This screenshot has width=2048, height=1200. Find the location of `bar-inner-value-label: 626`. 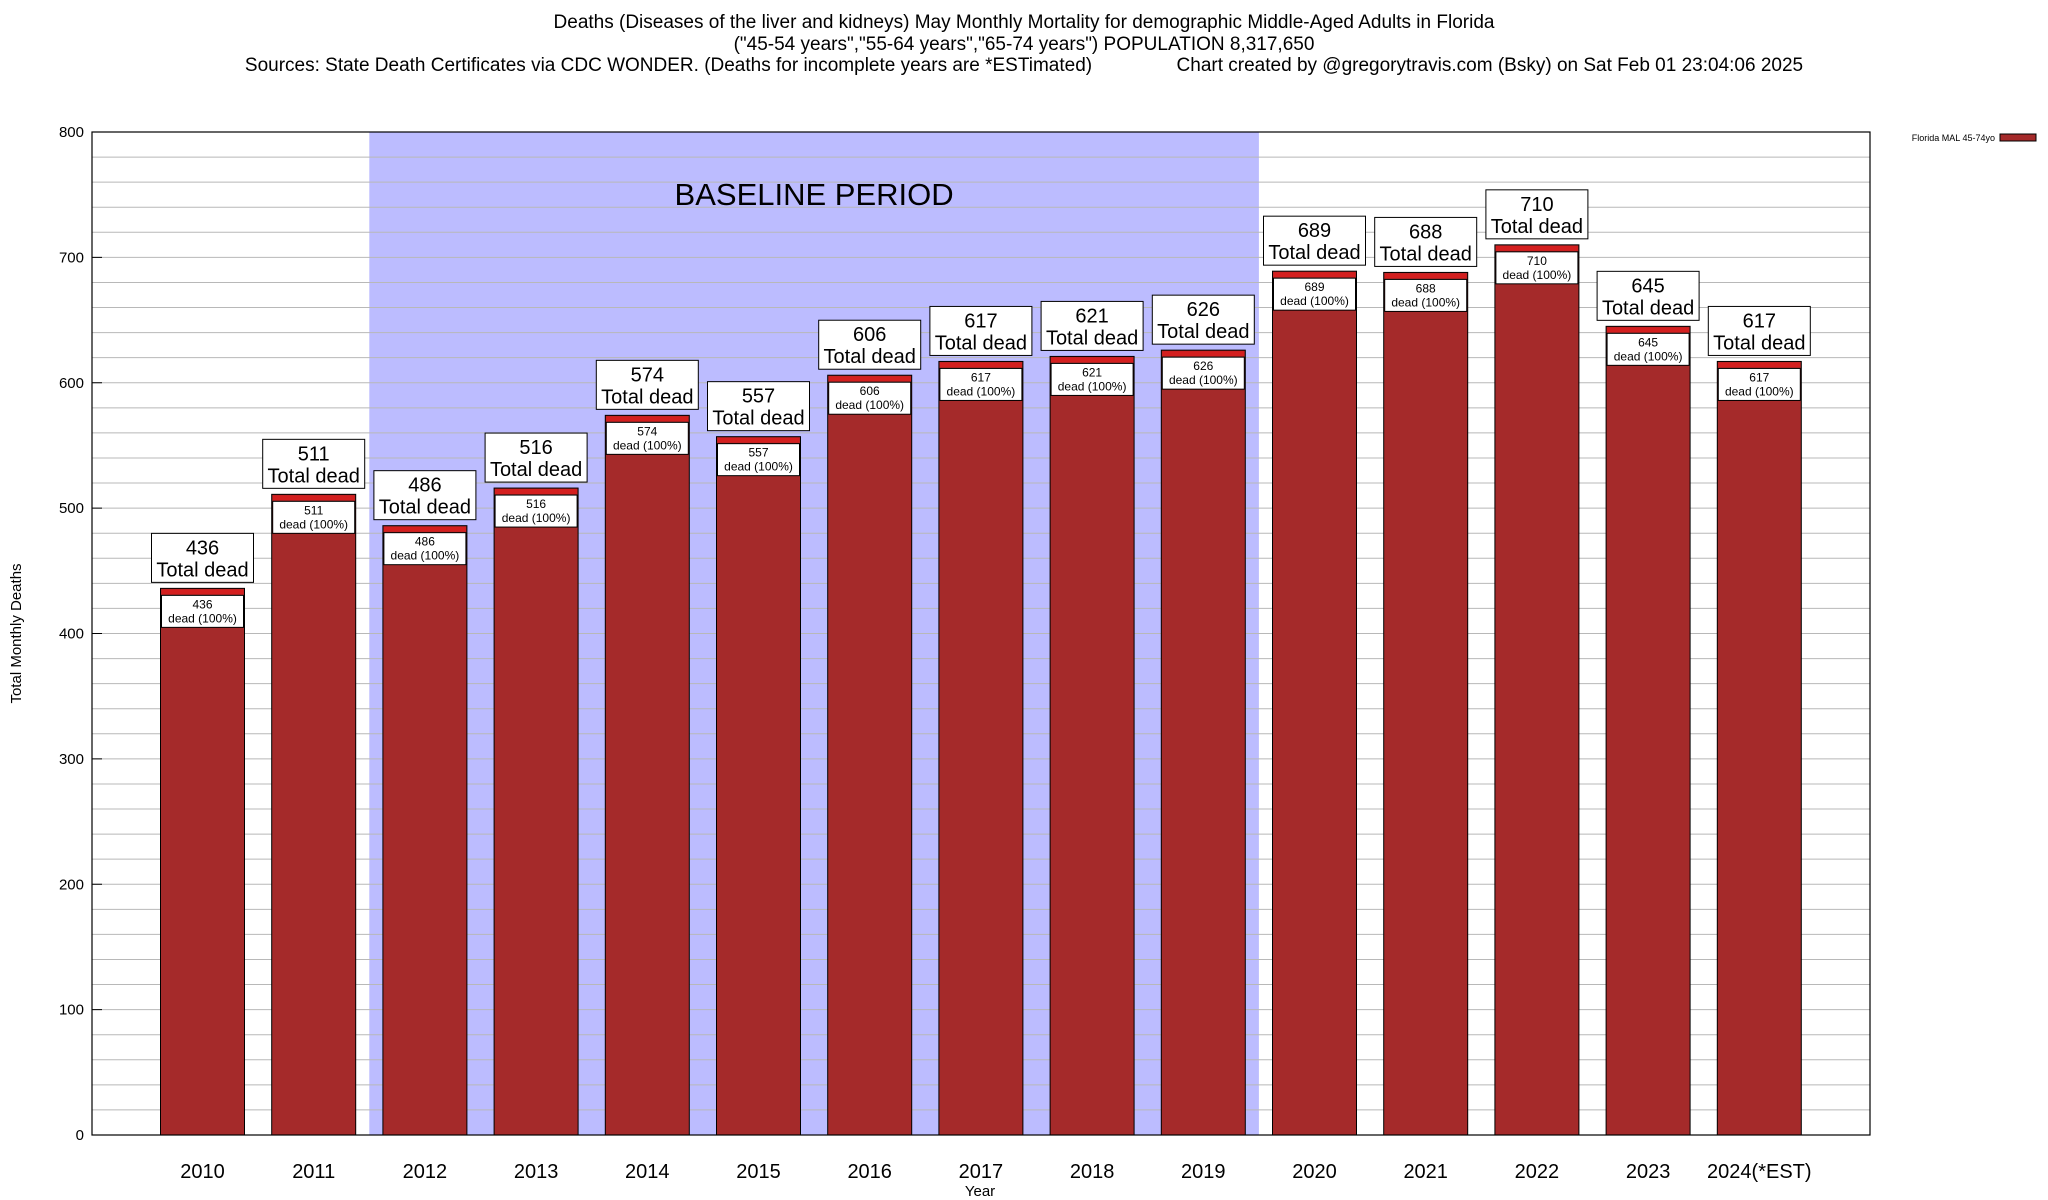

bar-inner-value-label: 626 is located at coordinates (1203, 366).